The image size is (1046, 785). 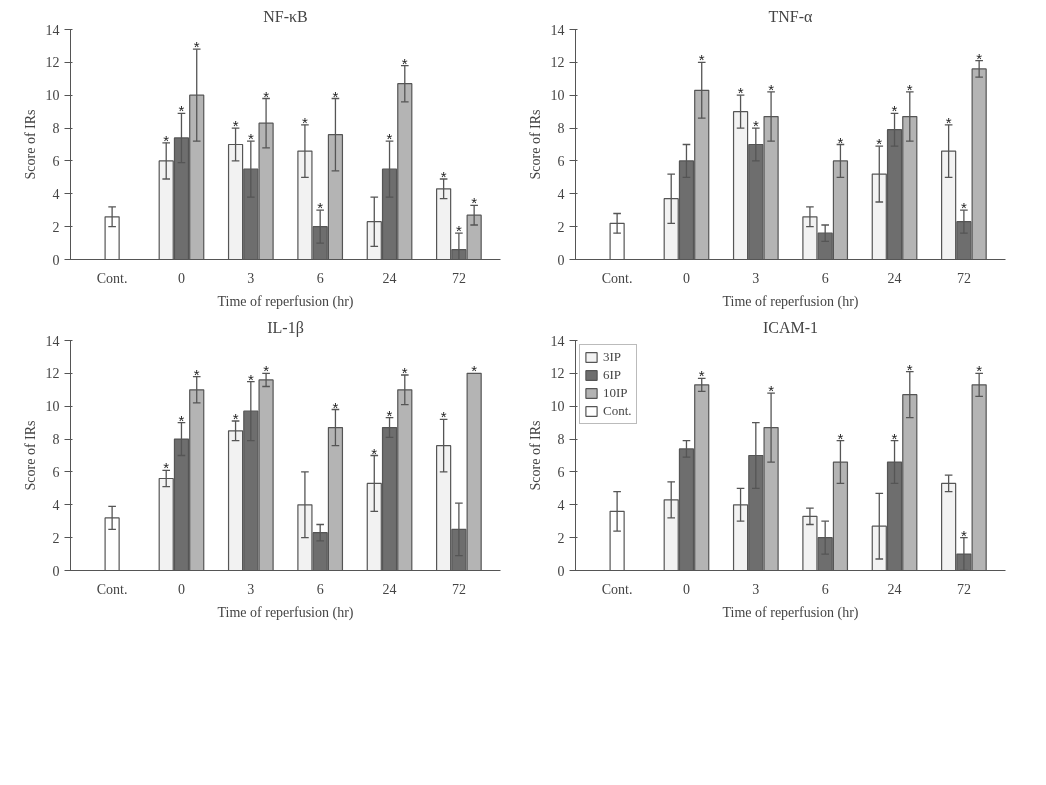 I want to click on chart-title: IL-1β, so click(x=285, y=327).